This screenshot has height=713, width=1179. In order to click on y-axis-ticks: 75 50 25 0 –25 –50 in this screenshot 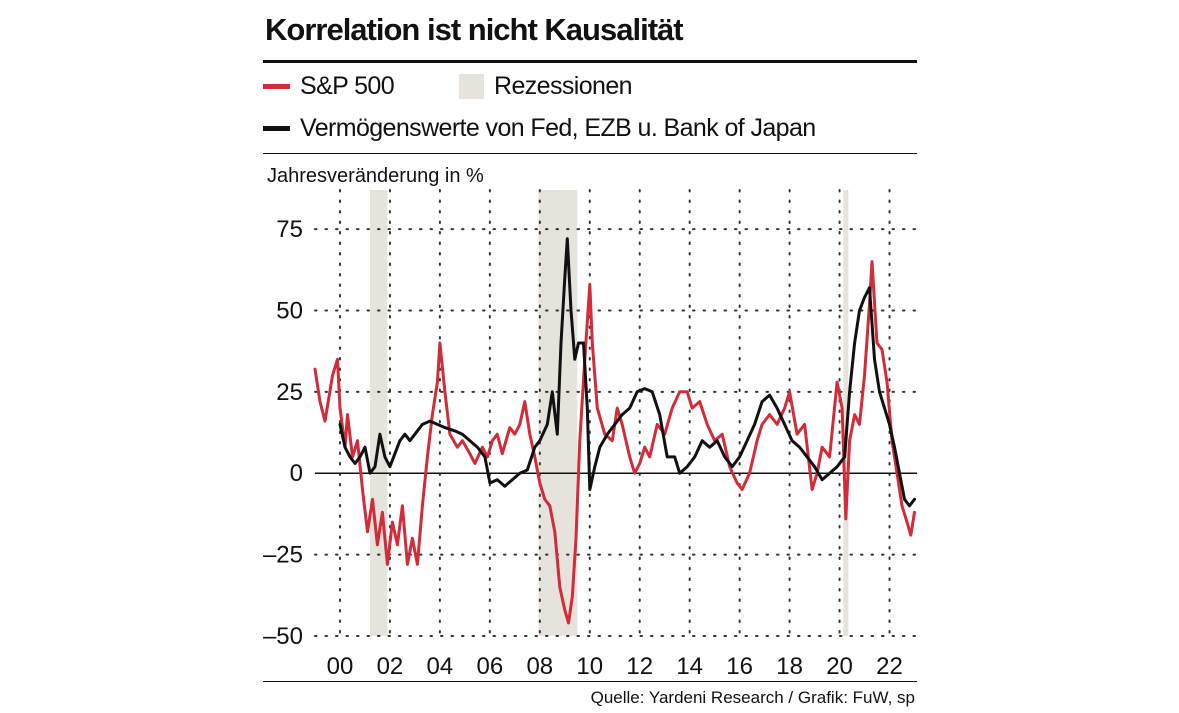, I will do `click(283, 433)`.